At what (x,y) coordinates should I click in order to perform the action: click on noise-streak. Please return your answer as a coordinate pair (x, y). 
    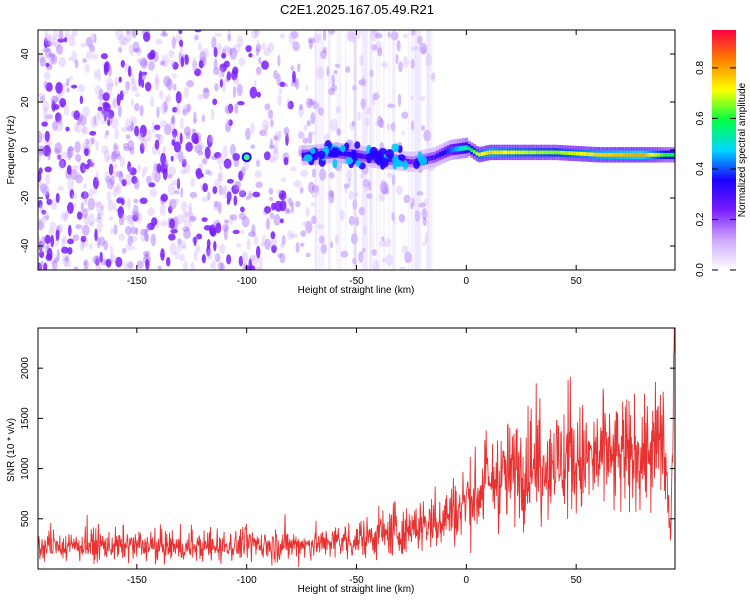
    Looking at the image, I should click on (409, 150).